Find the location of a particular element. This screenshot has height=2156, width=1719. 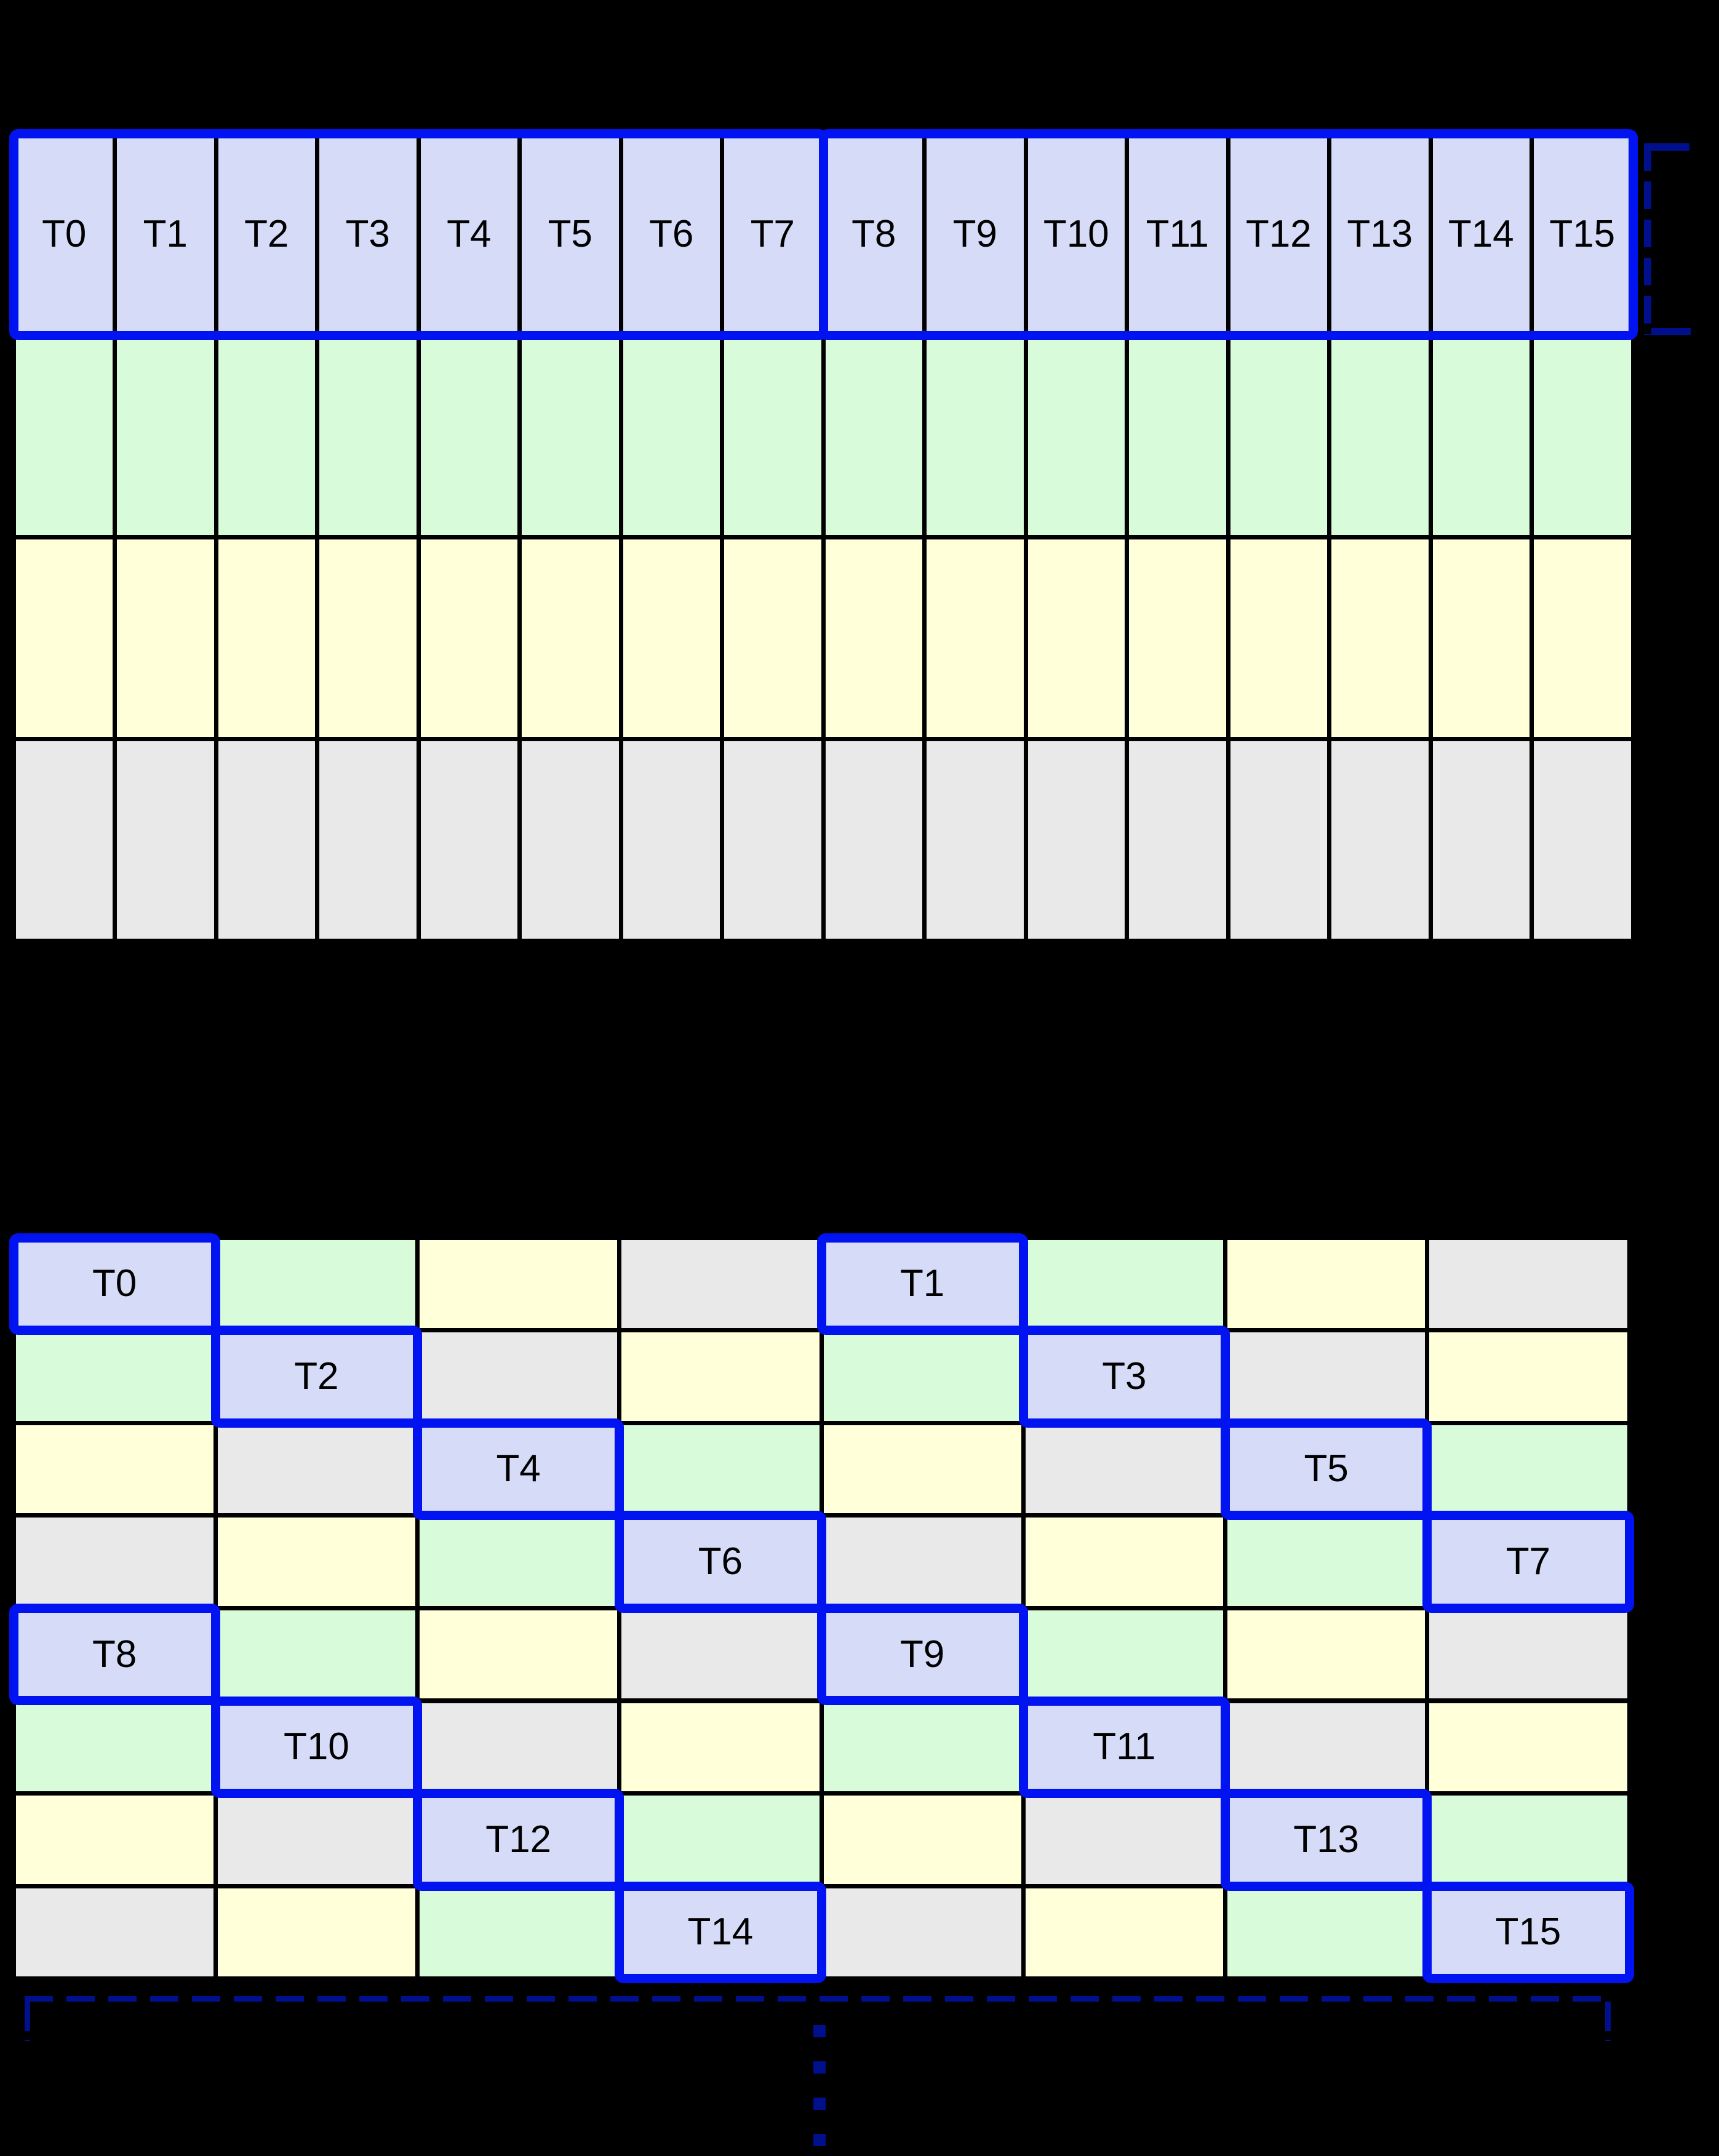

thread-label: T4 is located at coordinates (470, 234).